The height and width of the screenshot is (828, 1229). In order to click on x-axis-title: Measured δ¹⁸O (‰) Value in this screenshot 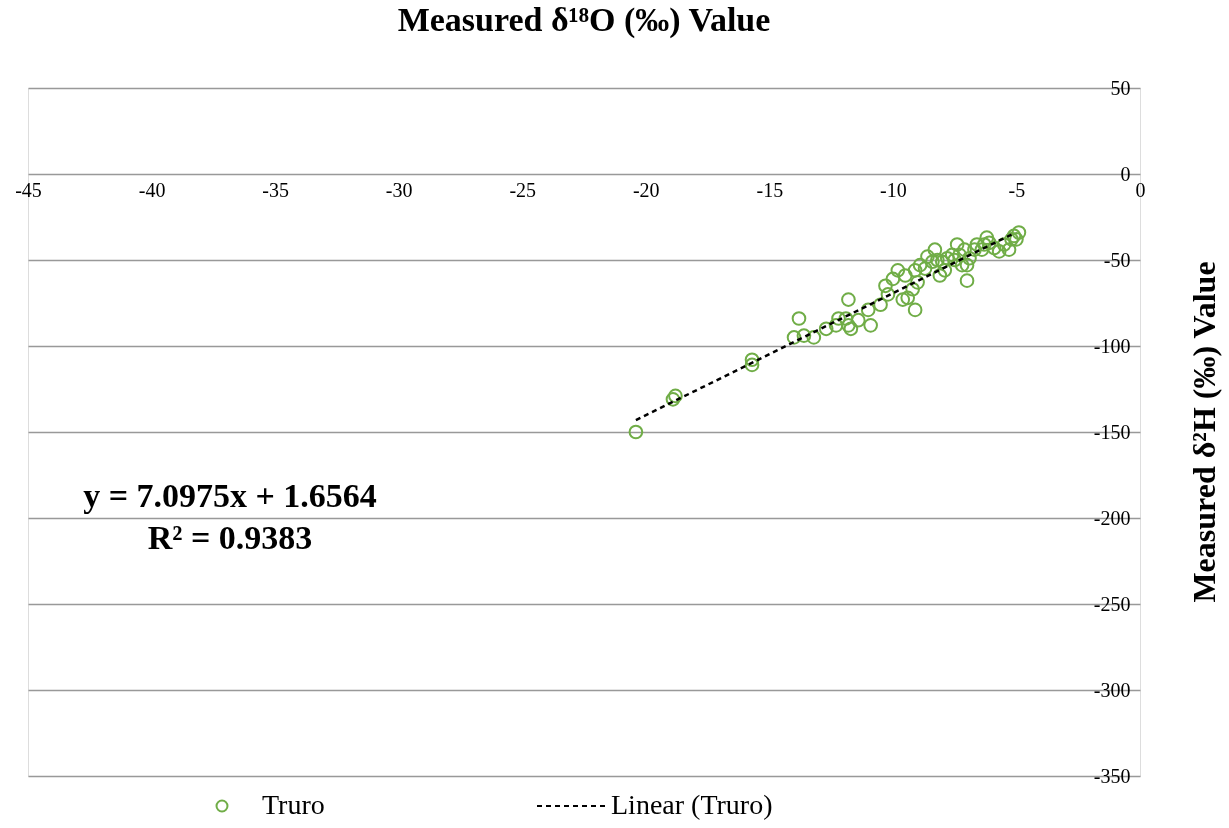, I will do `click(584, 20)`.